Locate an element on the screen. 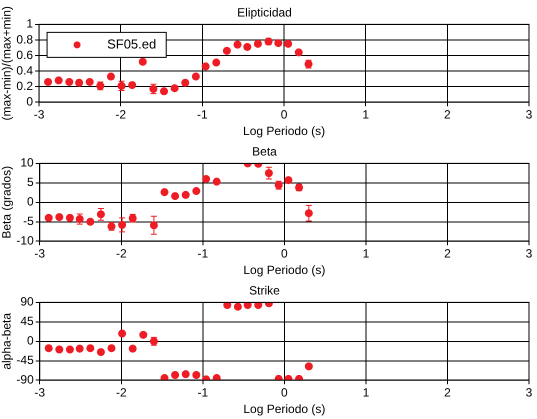  y-tick-label: 5 is located at coordinates (30, 182).